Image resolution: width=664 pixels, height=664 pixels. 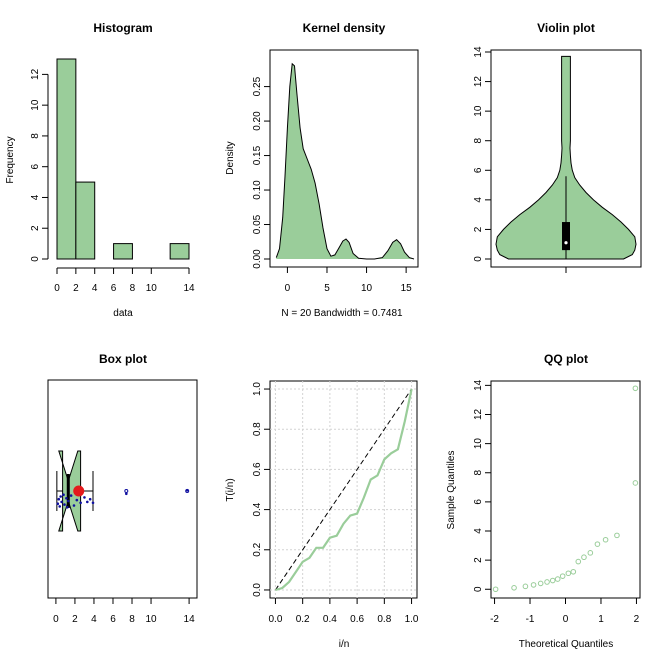 I want to click on histogram-x-tick-label: 8, so click(x=133, y=288).